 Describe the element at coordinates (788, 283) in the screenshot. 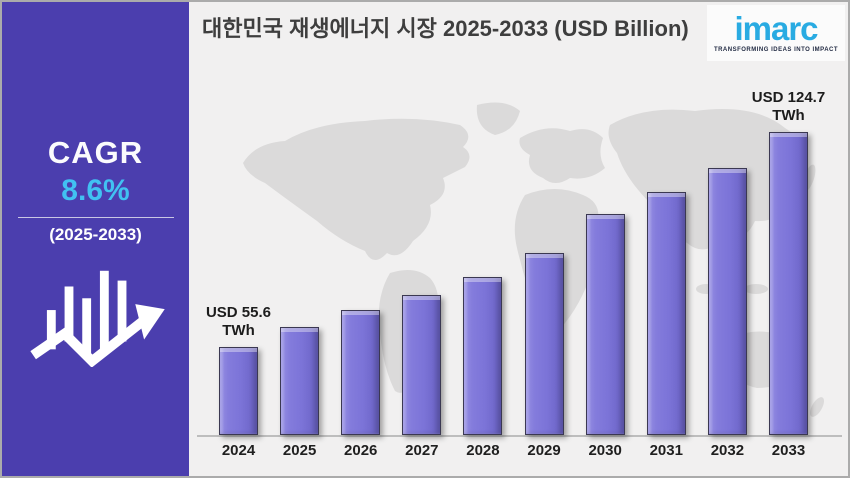

I see `bar-2033` at that location.